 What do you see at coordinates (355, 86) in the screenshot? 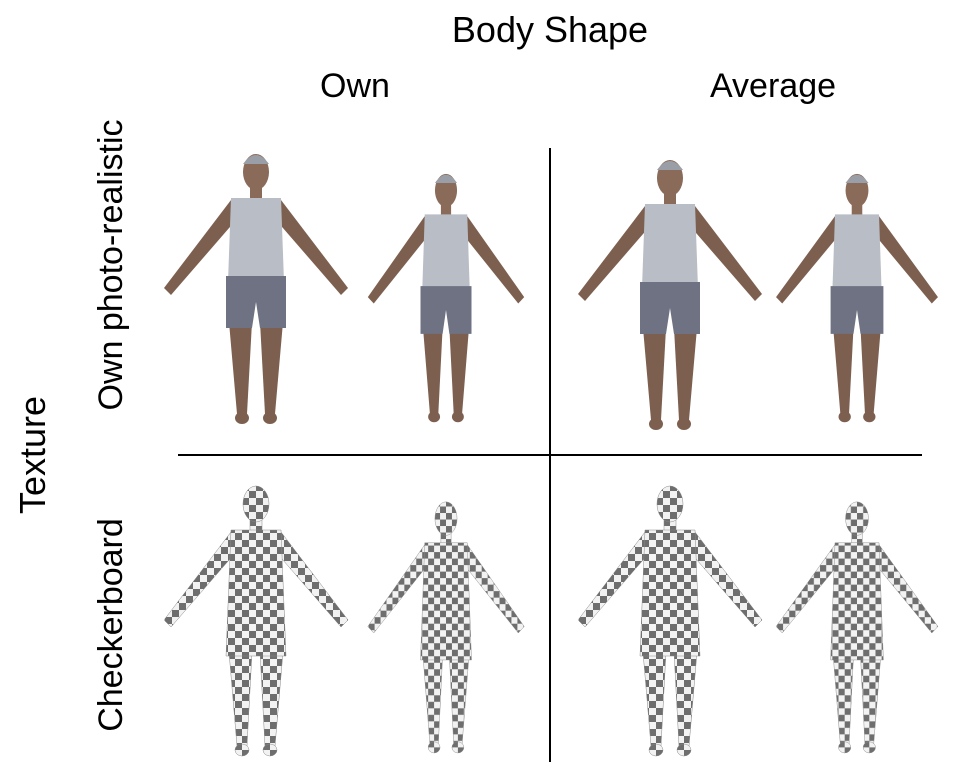
I see `column-label: Own` at bounding box center [355, 86].